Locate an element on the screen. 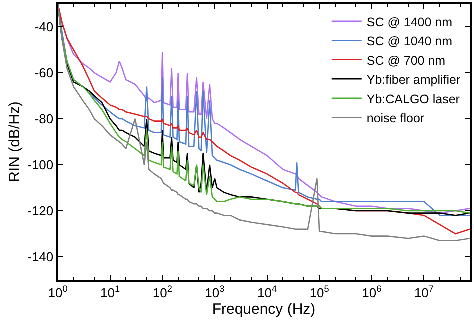 The image size is (474, 324). y-tick-label: -80 is located at coordinates (44, 119).